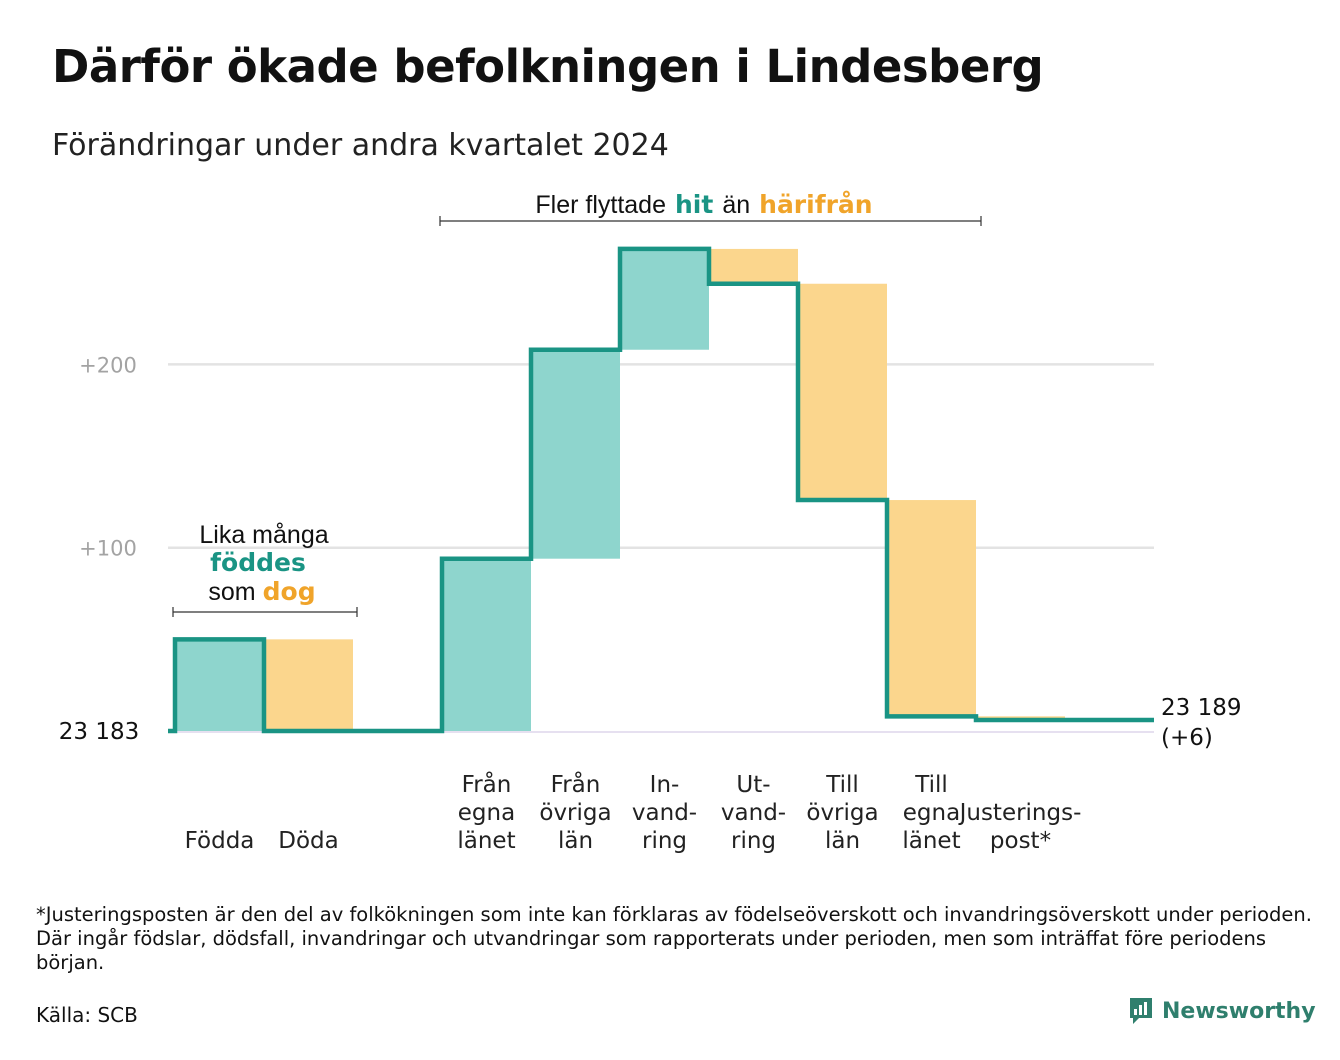 This screenshot has width=1340, height=1060. I want to click on migration-mid: än, so click(736, 205).